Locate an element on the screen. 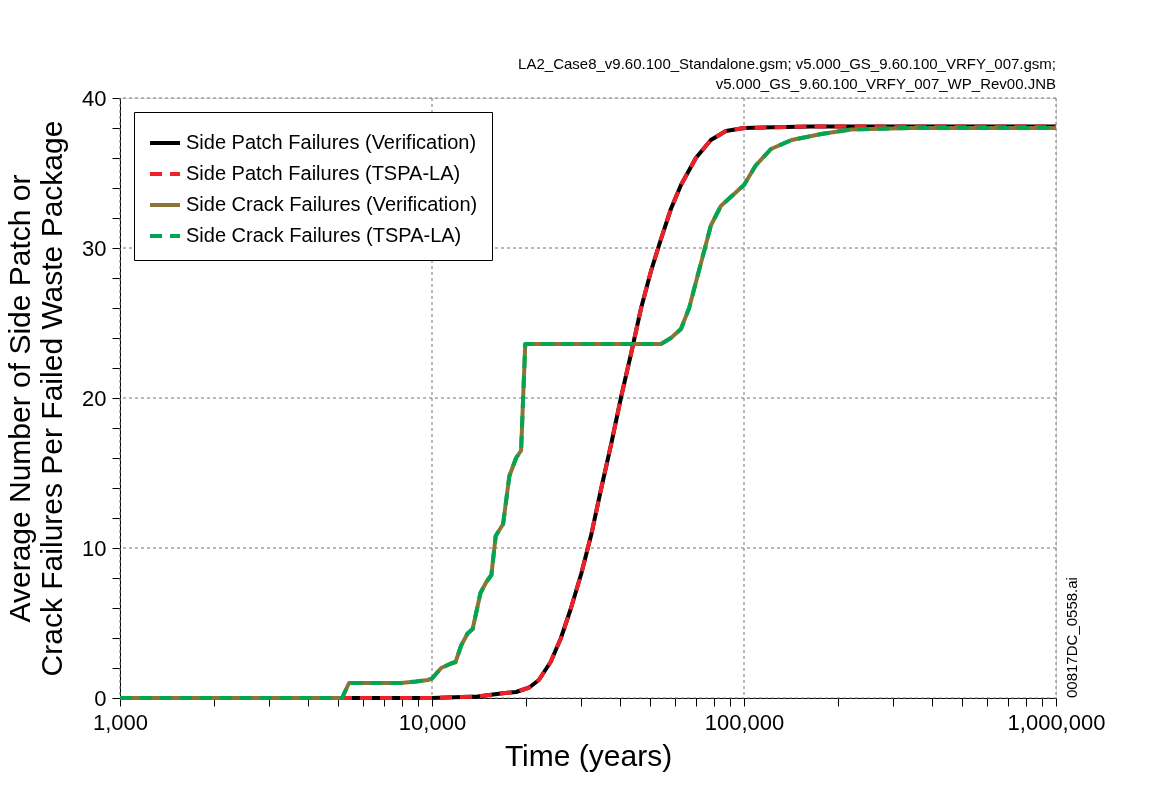 The height and width of the screenshot is (788, 1161). y-tick-label: 10 is located at coordinates (94, 548).